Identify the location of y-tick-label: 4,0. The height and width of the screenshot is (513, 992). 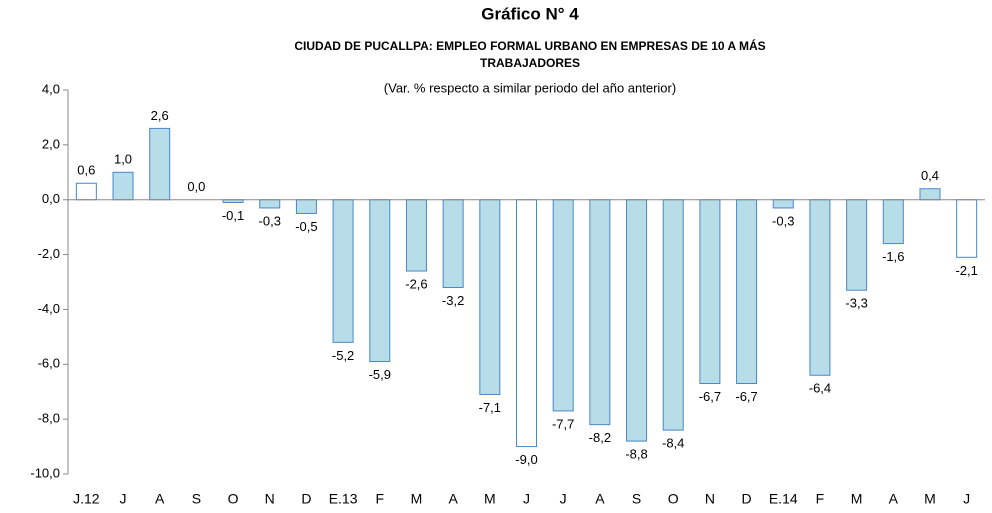
(51, 88).